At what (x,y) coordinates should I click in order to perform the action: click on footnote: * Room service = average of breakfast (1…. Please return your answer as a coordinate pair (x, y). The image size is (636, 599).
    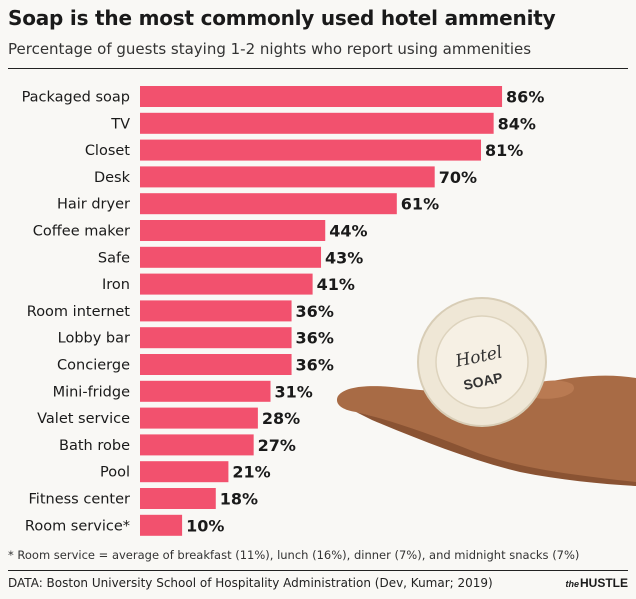
    Looking at the image, I should click on (294, 555).